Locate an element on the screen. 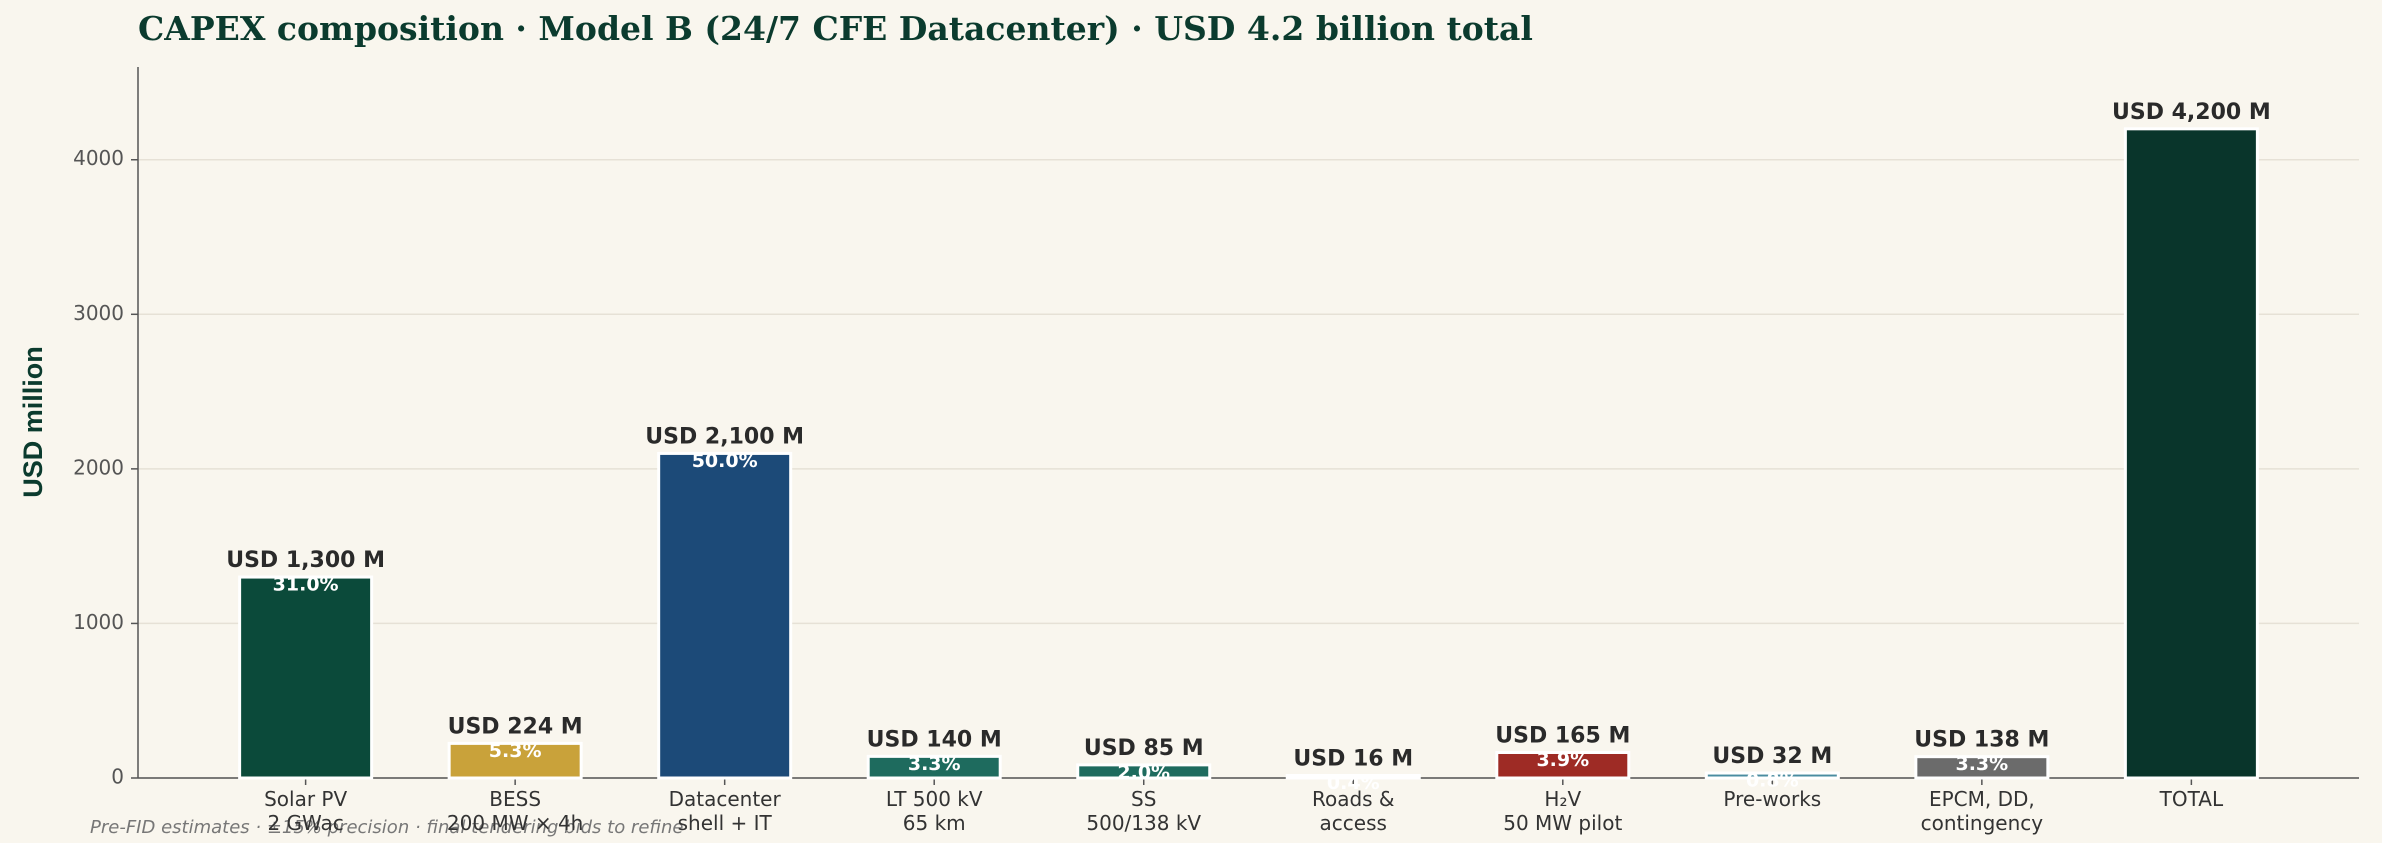 The width and height of the screenshot is (2382, 843). value-label: USD 2,100 M is located at coordinates (724, 436).